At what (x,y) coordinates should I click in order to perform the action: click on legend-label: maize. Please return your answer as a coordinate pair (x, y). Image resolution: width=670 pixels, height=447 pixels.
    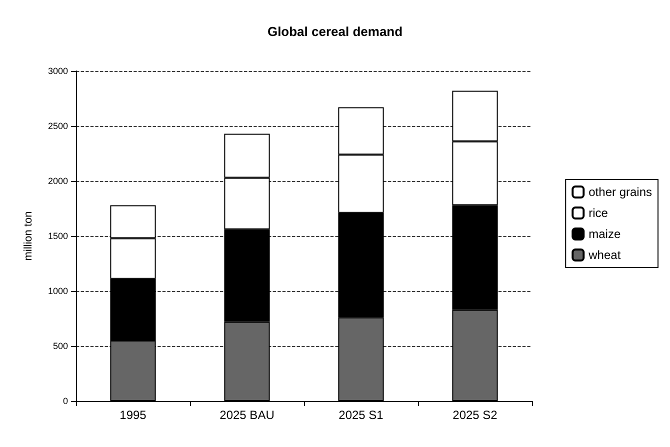
    Looking at the image, I should click on (604, 234).